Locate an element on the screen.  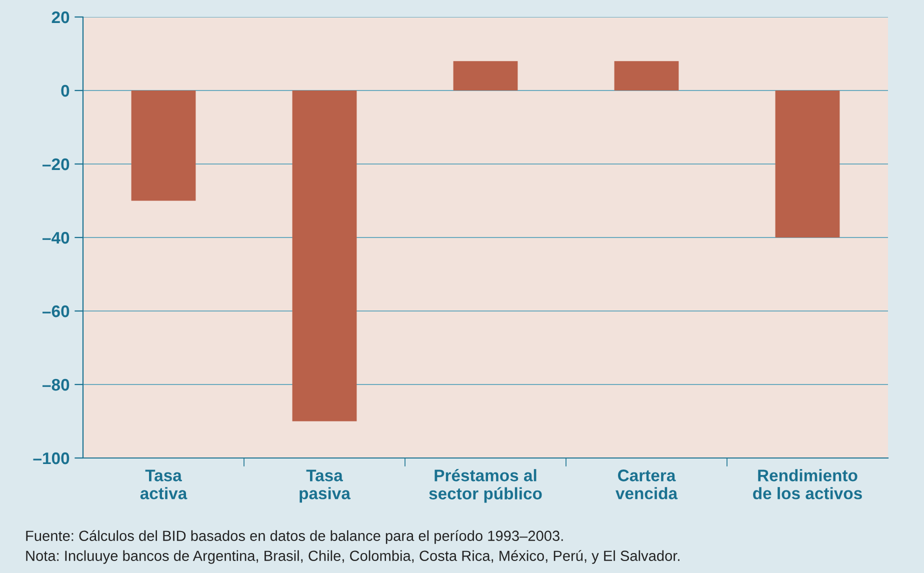
y-tick-label: –100 is located at coordinates (51, 458).